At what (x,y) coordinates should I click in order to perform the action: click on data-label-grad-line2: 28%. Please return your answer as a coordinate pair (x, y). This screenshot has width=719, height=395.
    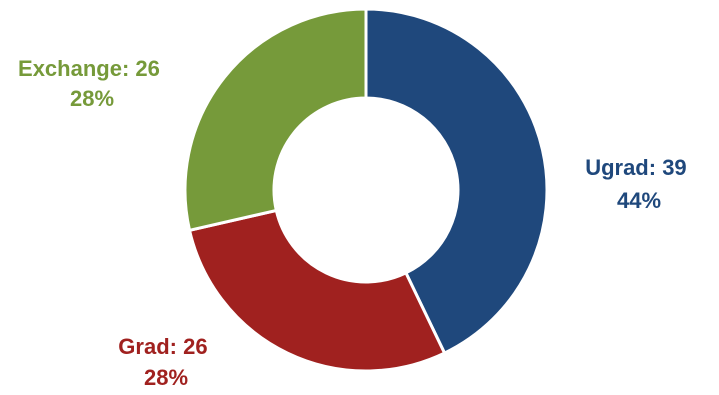
    Looking at the image, I should click on (166, 377).